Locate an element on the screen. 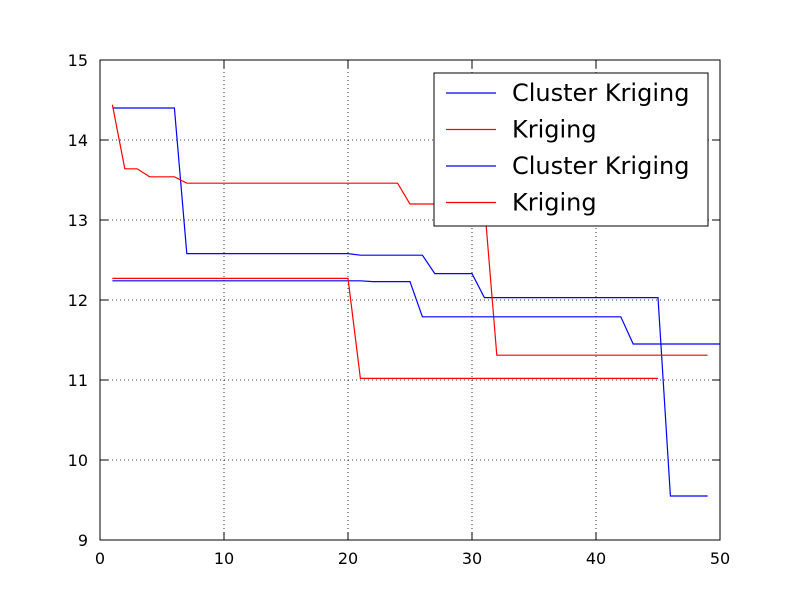  legend-label-3: Cluster Kriging is located at coordinates (600, 166).